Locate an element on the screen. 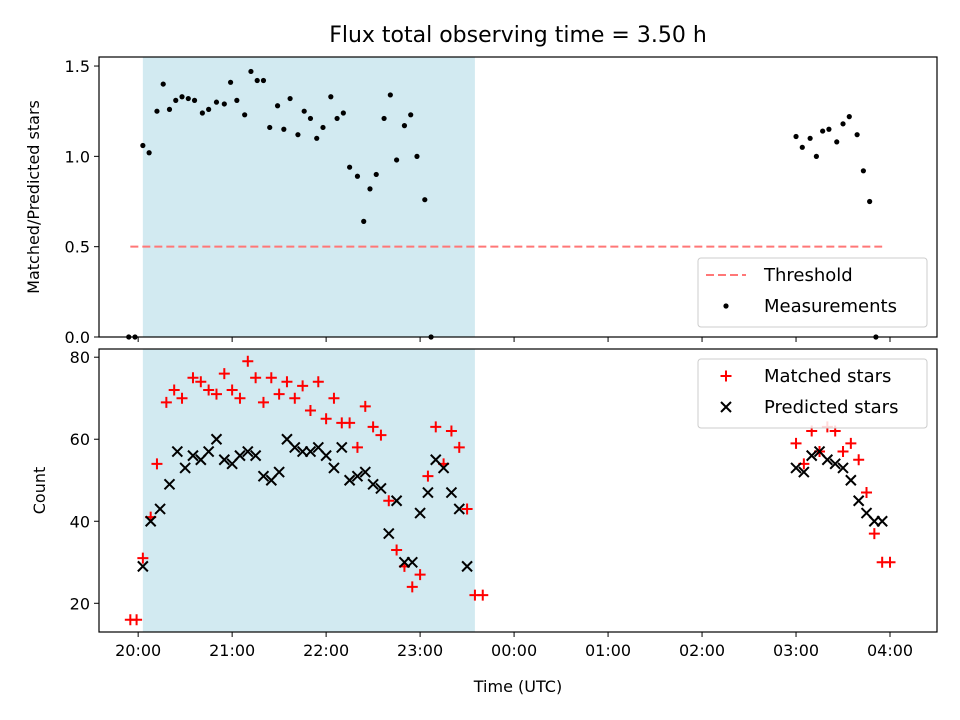 This screenshot has height=720, width=960. legend: Matched stars Predicted stars is located at coordinates (812, 393).